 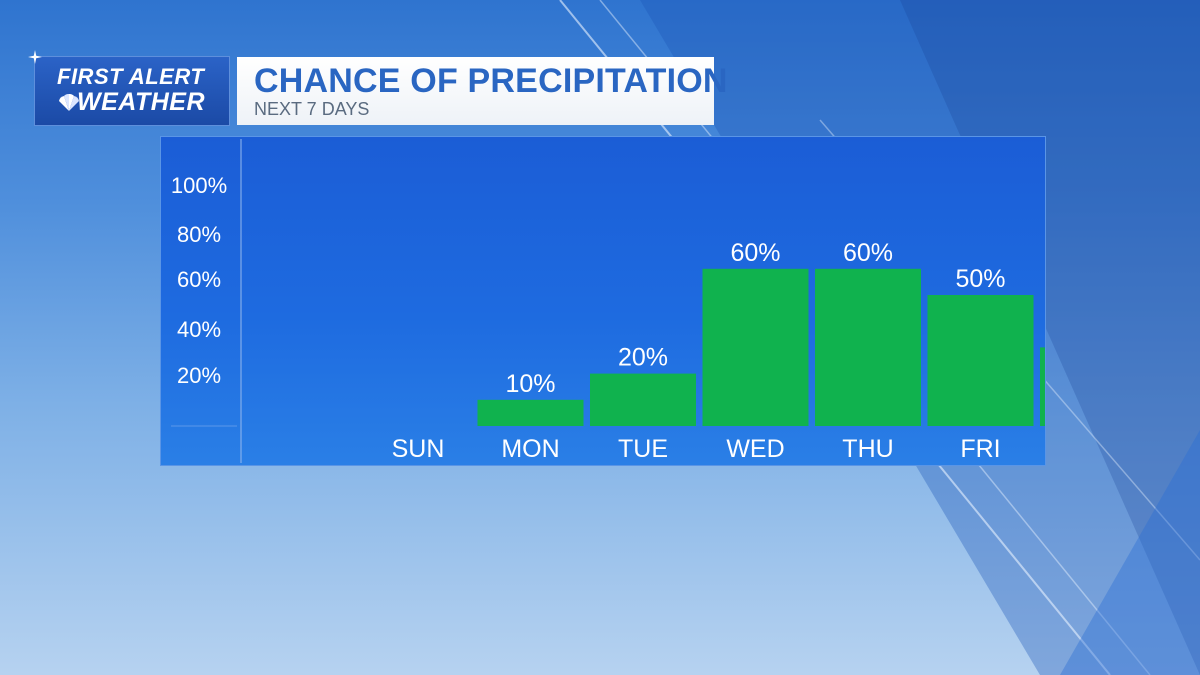 What do you see at coordinates (755, 449) in the screenshot?
I see `category-label-wed: WED` at bounding box center [755, 449].